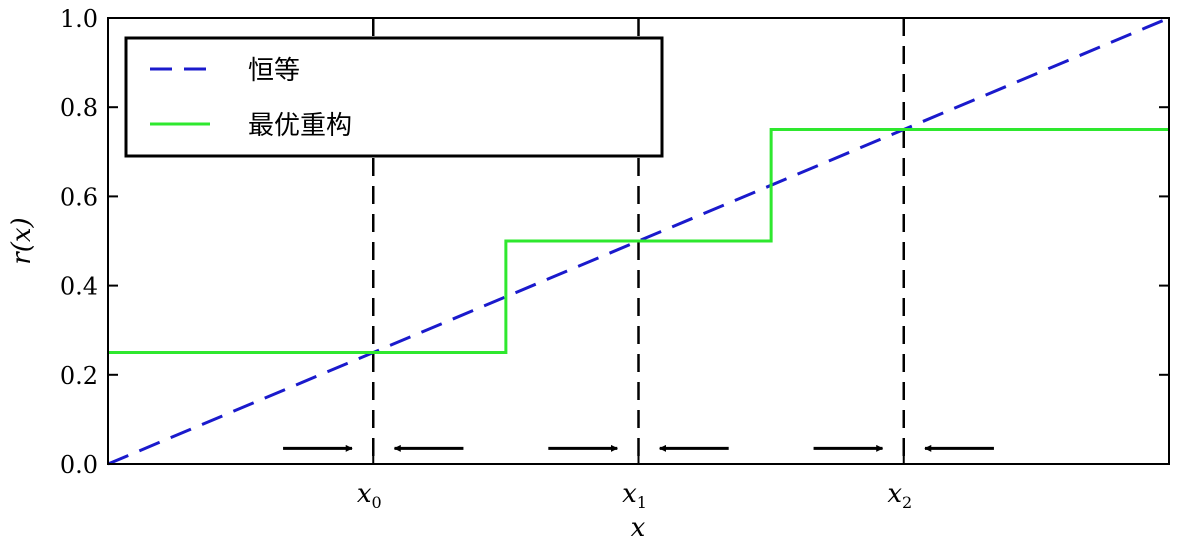 This screenshot has height=544, width=1184. Describe the element at coordinates (369, 495) in the screenshot. I see `x-tick-label-0: x0` at that location.